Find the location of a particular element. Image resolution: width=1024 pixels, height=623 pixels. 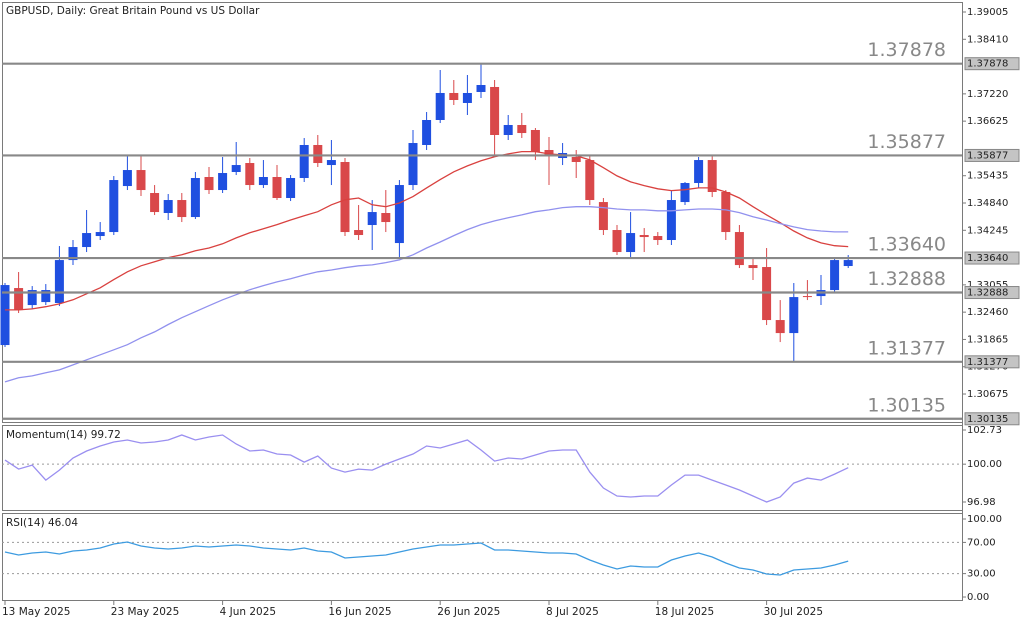

level-label: 1.35877 is located at coordinates (906, 142).